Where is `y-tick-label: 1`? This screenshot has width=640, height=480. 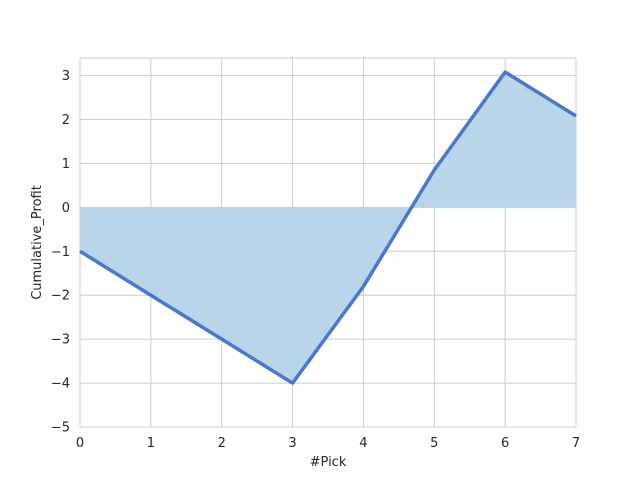
y-tick-label: 1 is located at coordinates (66, 164).